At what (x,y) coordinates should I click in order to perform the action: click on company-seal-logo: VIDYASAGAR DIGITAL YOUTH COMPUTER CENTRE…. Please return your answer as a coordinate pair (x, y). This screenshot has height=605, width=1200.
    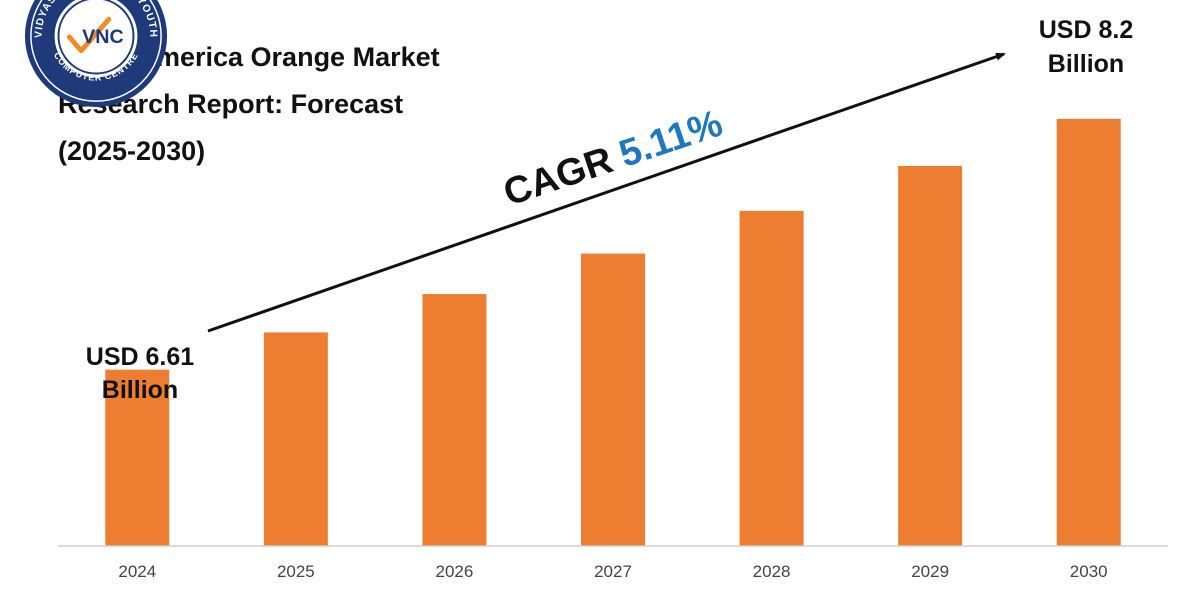
    Looking at the image, I should click on (96, 54).